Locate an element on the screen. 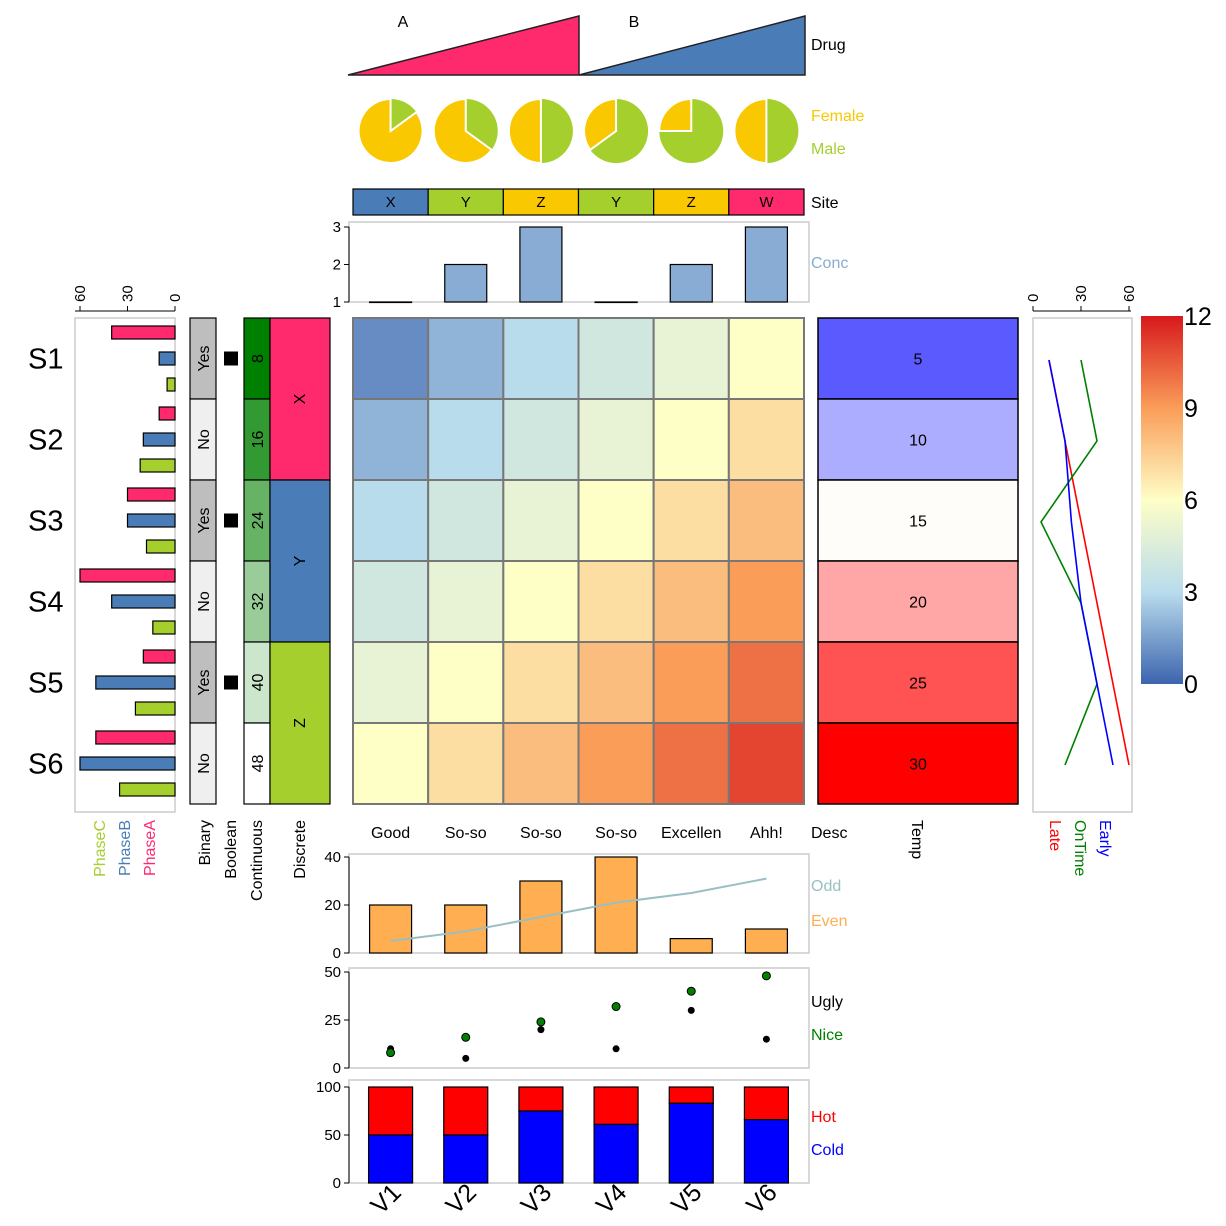 The height and width of the screenshot is (1226, 1226). temp-cell-label: 15 is located at coordinates (918, 522).